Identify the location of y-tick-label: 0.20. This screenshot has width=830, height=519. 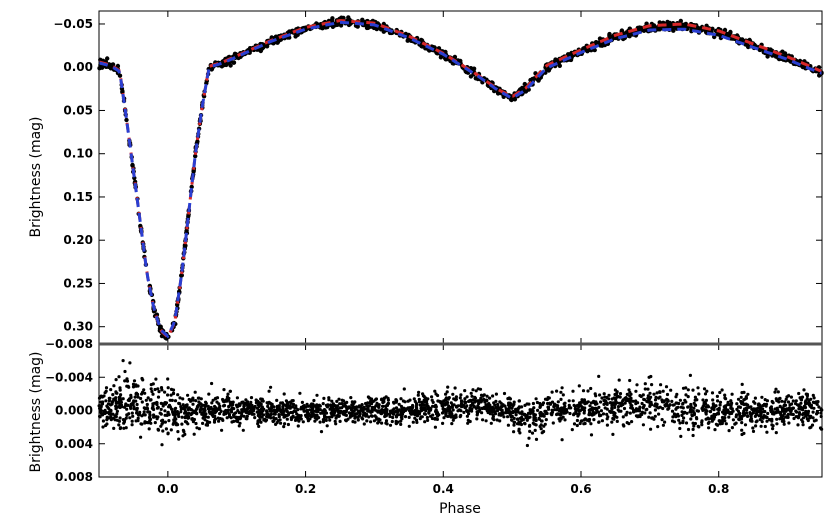
(78, 240).